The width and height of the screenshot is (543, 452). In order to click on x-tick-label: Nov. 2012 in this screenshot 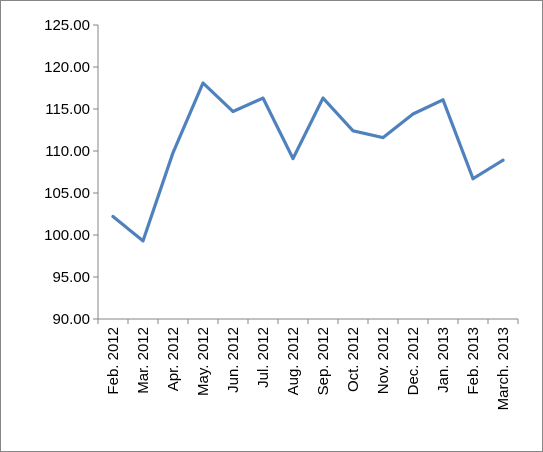, I will do `click(383, 360)`.